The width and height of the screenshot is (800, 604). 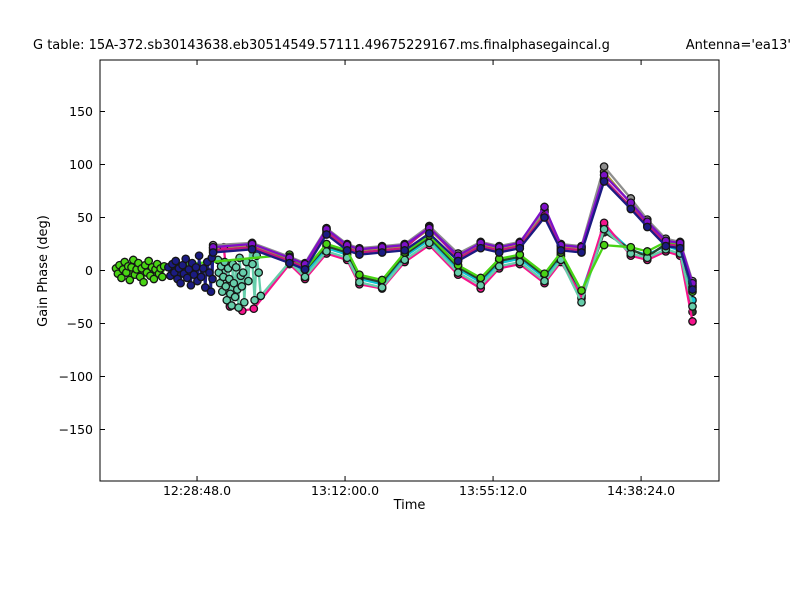 What do you see at coordinates (738, 45) in the screenshot?
I see `plot-title-antenna: Antenna='ea13'` at bounding box center [738, 45].